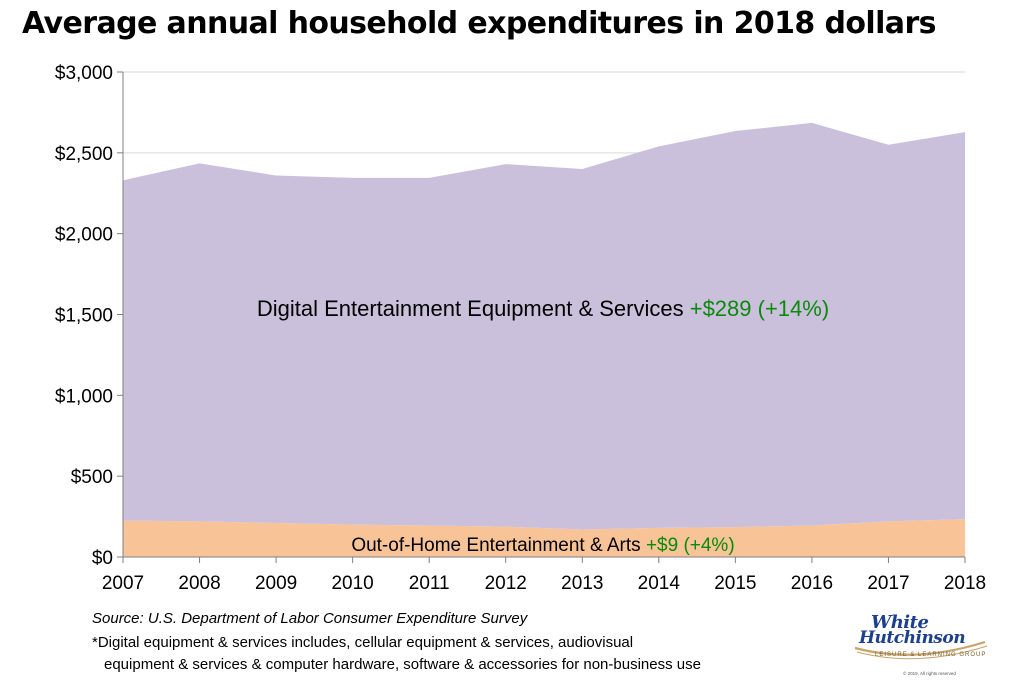 The image size is (1024, 683). What do you see at coordinates (965, 583) in the screenshot?
I see `x-tick-label: 2018` at bounding box center [965, 583].